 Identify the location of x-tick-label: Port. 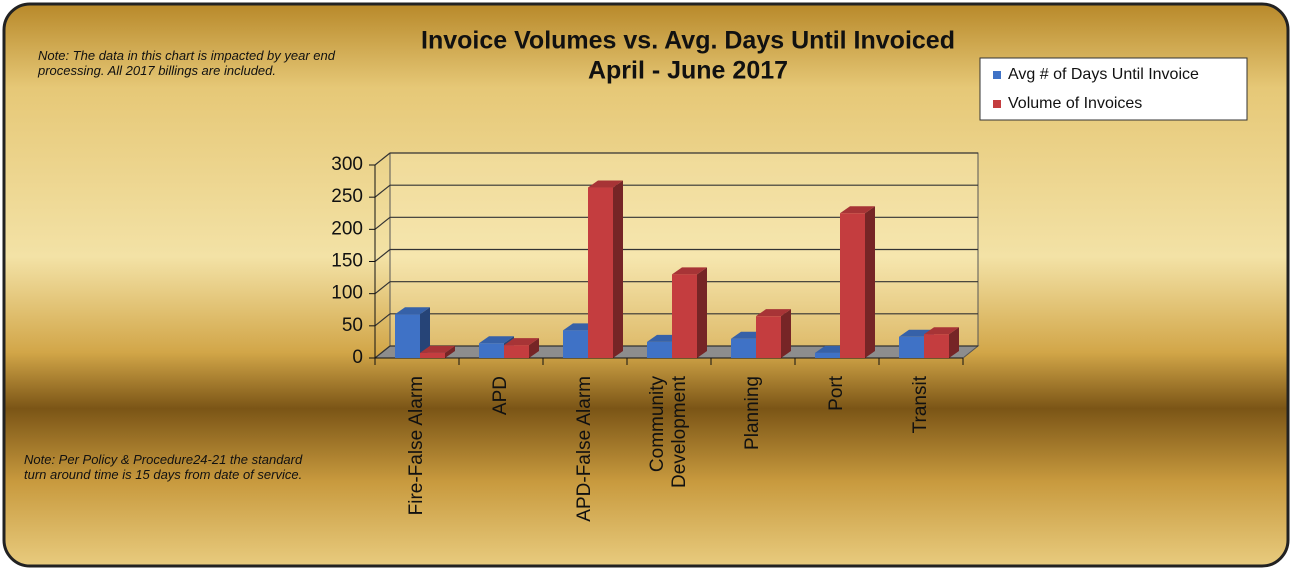
(836, 393).